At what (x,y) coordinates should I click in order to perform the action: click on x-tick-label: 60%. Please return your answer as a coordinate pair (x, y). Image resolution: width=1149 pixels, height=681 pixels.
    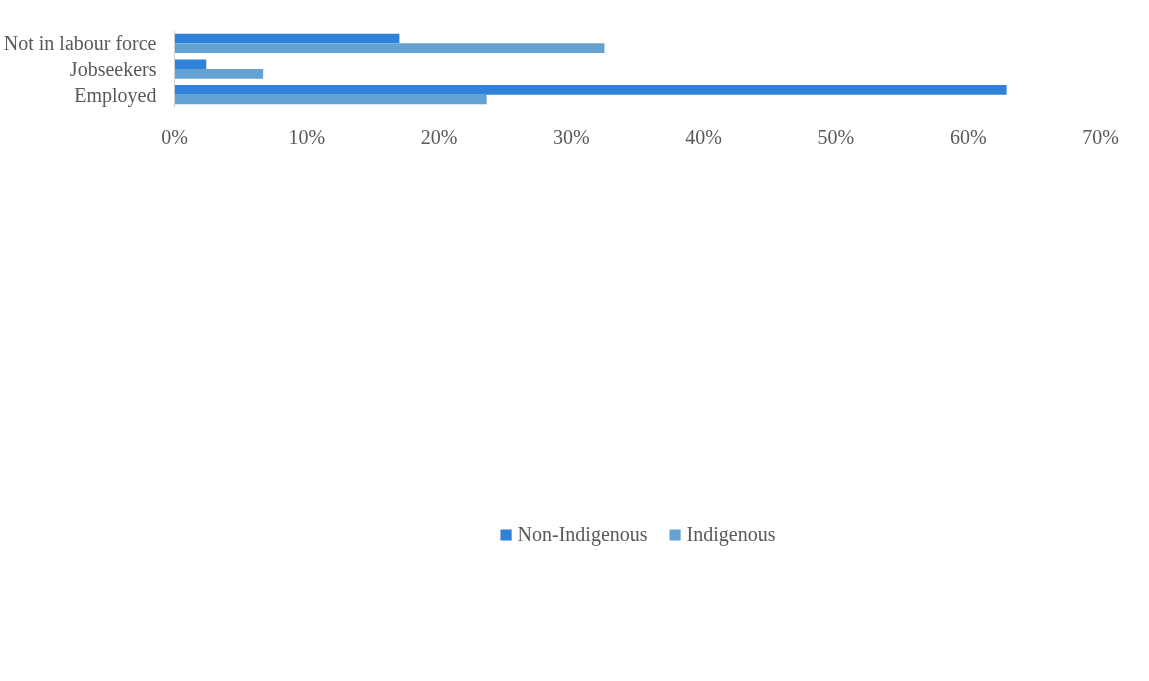
    Looking at the image, I should click on (968, 136).